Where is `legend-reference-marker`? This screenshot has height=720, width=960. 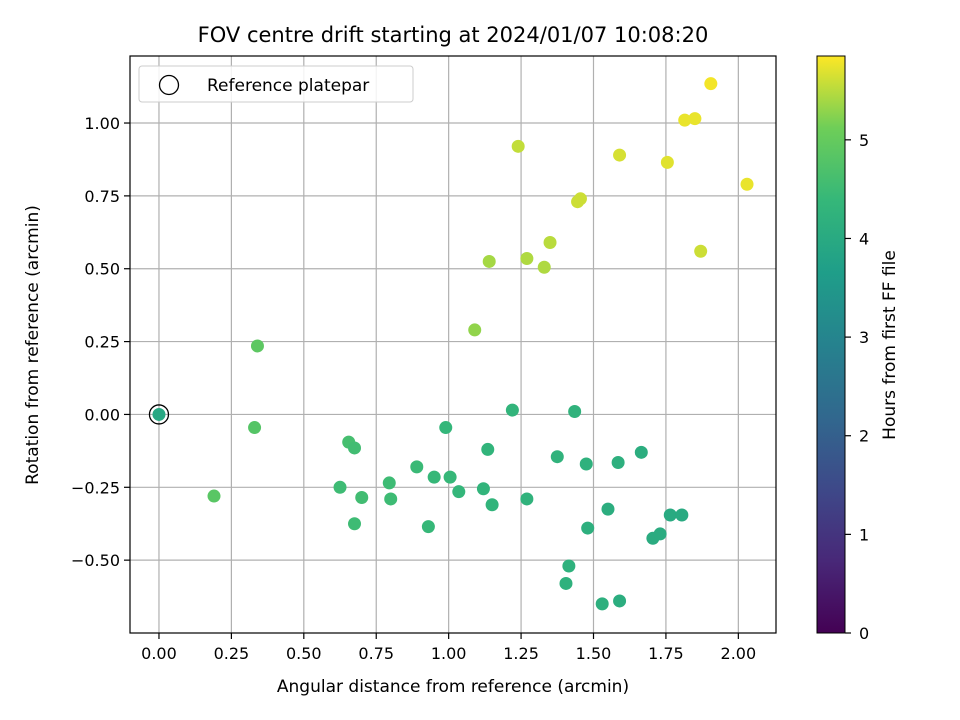 legend-reference-marker is located at coordinates (169, 85).